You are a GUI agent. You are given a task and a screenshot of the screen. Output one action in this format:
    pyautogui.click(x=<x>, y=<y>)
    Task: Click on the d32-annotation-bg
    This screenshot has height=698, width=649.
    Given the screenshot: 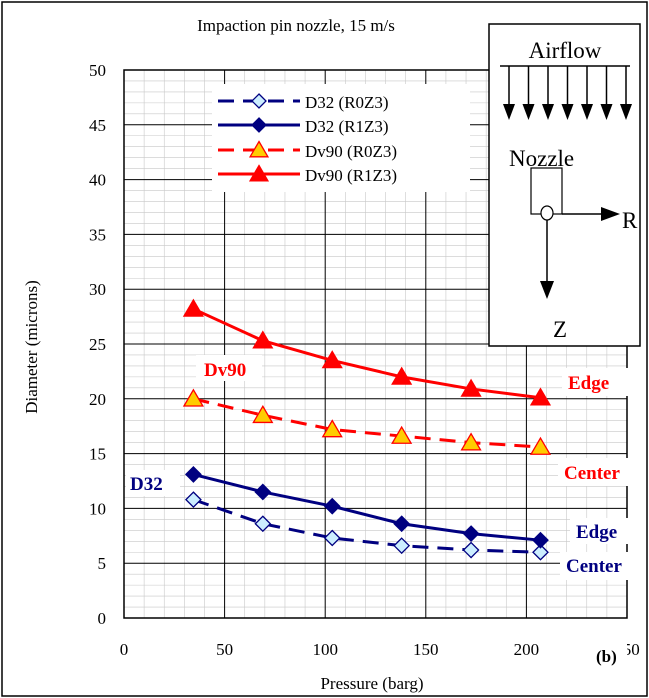 What is the action you would take?
    pyautogui.click(x=153, y=483)
    